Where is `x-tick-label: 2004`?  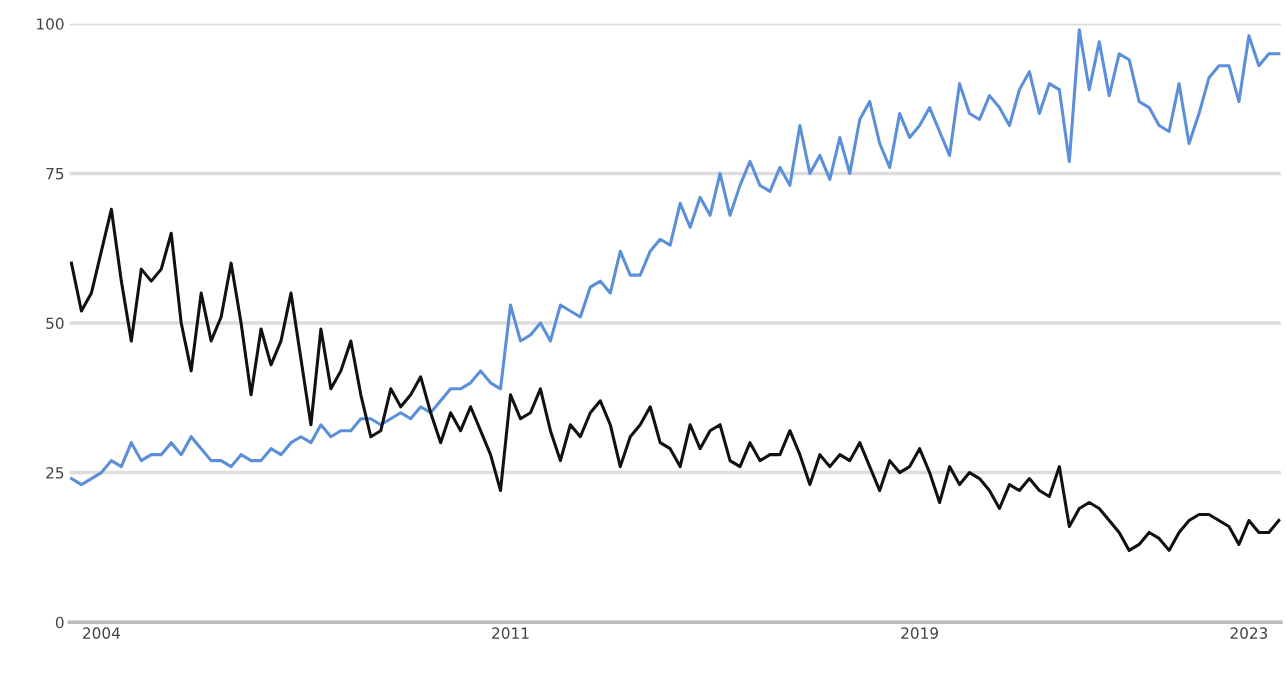
x-tick-label: 2004 is located at coordinates (101, 633).